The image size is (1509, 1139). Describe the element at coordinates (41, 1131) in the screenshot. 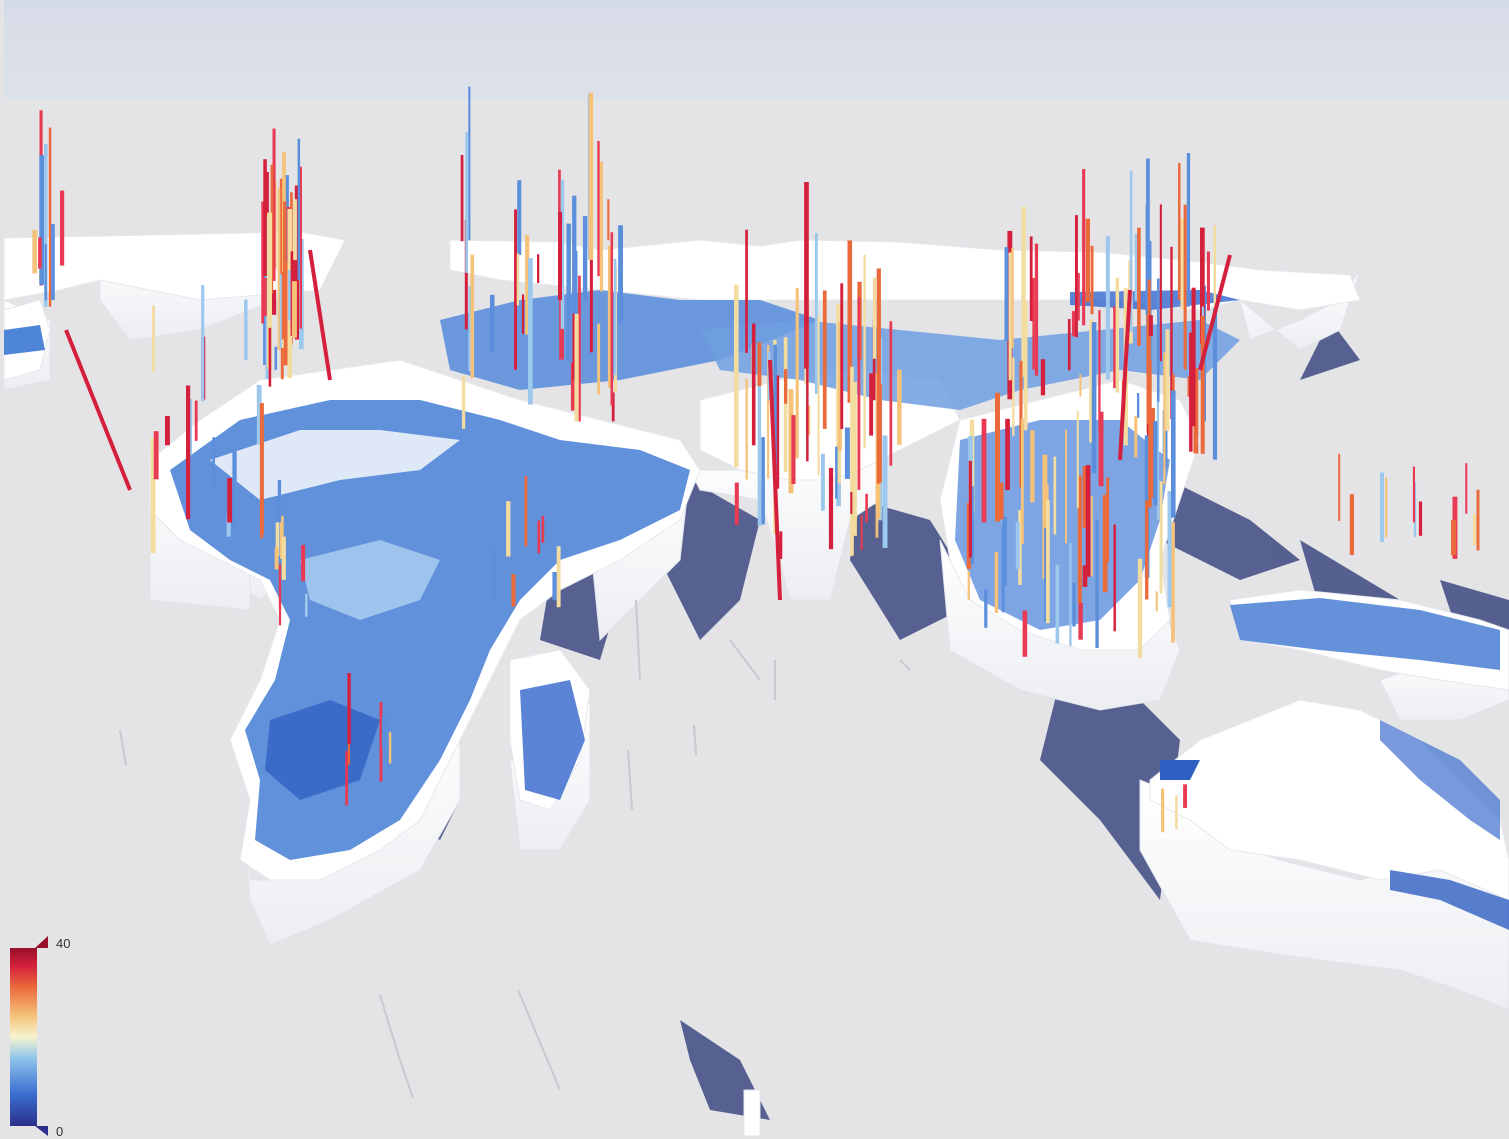

I see `legend-min-triangle` at that location.